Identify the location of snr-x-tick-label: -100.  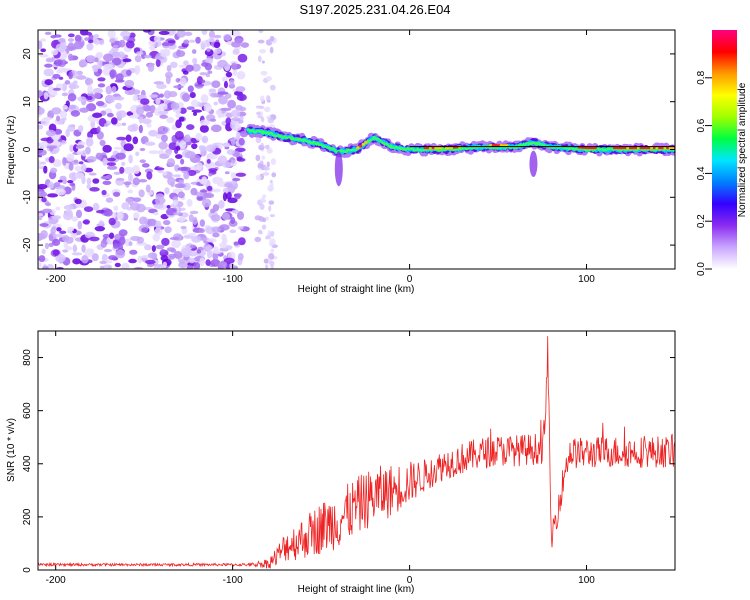
(233, 580).